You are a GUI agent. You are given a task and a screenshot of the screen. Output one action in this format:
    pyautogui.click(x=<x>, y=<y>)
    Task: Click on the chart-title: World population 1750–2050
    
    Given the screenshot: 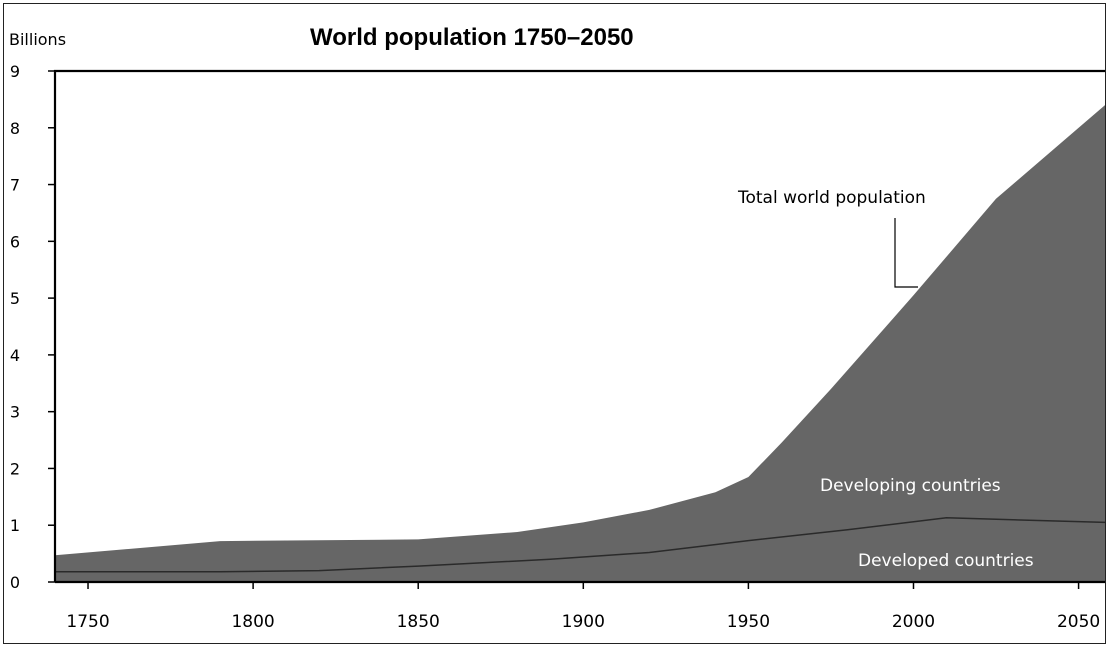 What is the action you would take?
    pyautogui.click(x=472, y=37)
    